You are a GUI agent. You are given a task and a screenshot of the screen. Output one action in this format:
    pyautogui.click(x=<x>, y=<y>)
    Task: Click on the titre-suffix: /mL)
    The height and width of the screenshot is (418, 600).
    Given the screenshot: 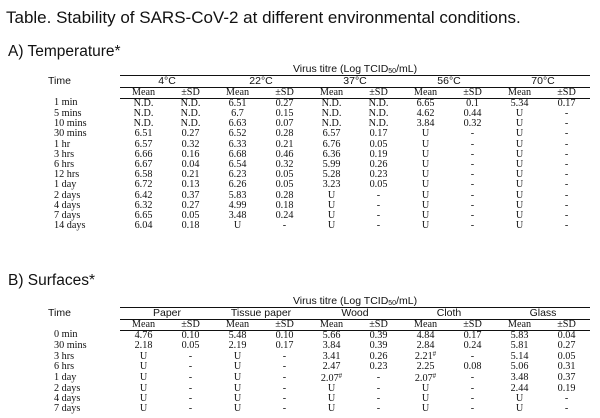 What is the action you would take?
    pyautogui.click(x=407, y=301)
    